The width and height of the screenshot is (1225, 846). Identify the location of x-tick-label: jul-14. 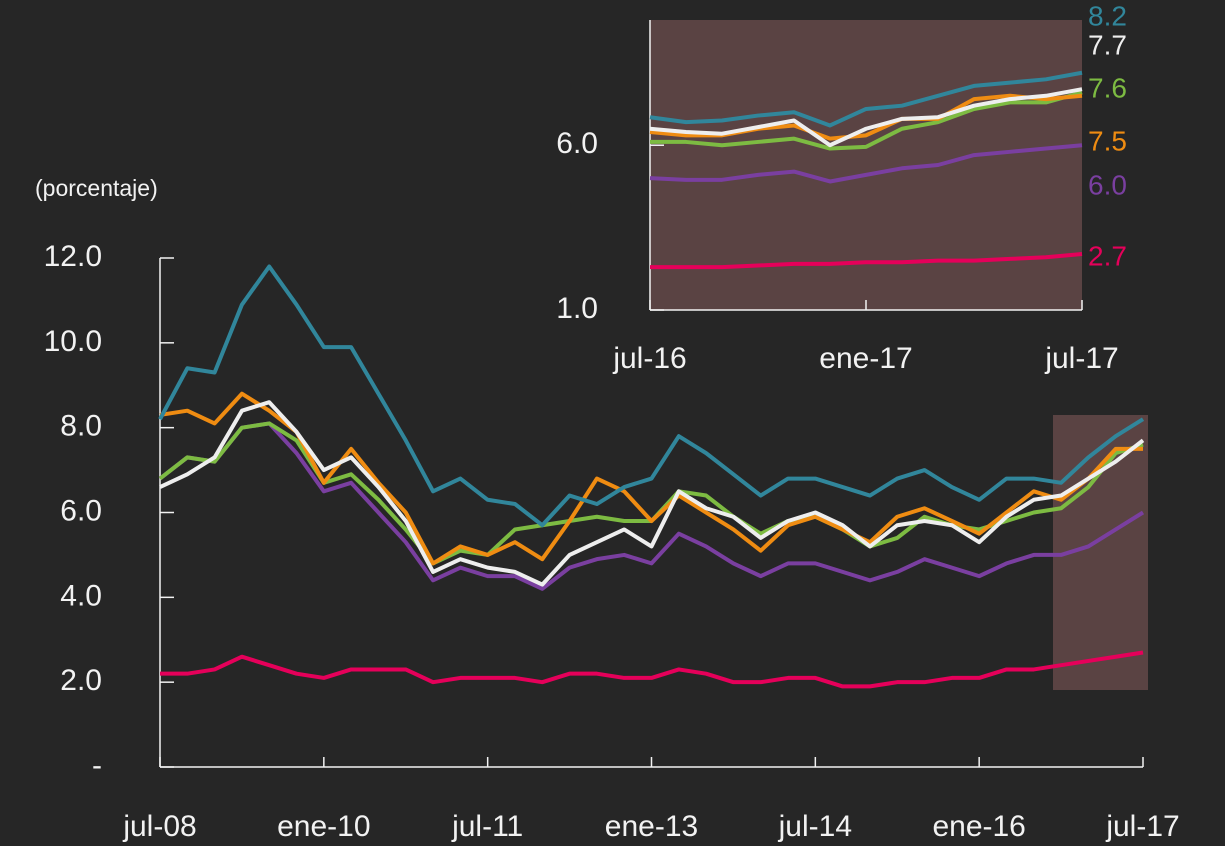
(815, 826).